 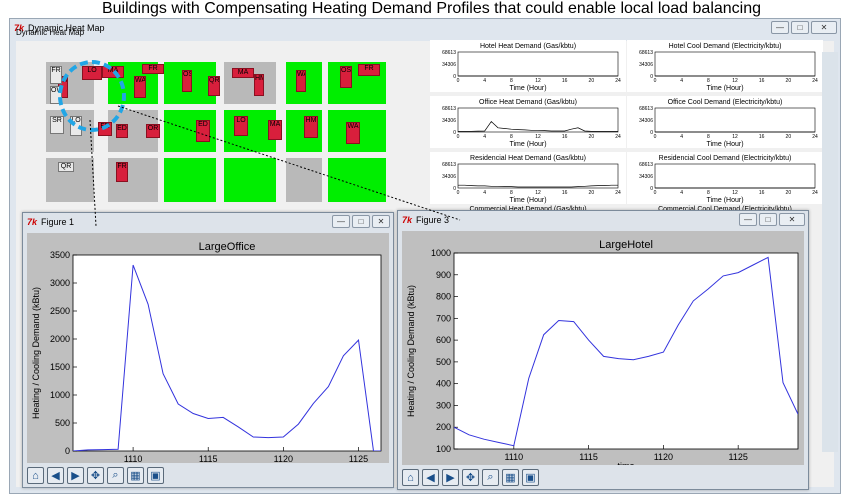 I want to click on x-tick-label: 1125, so click(x=737, y=457).